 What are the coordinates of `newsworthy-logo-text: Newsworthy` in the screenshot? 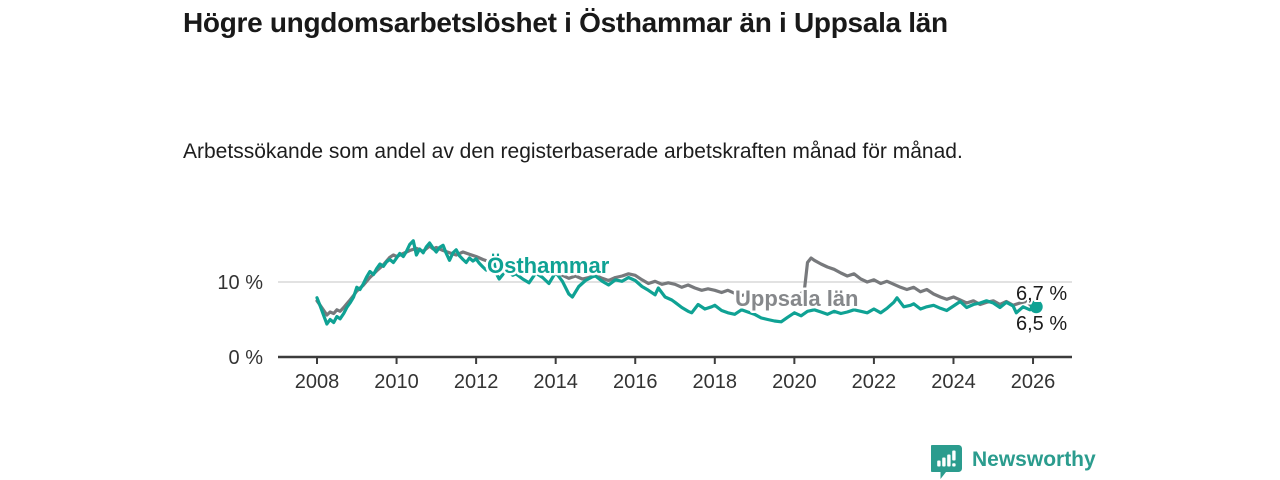 It's located at (1034, 459).